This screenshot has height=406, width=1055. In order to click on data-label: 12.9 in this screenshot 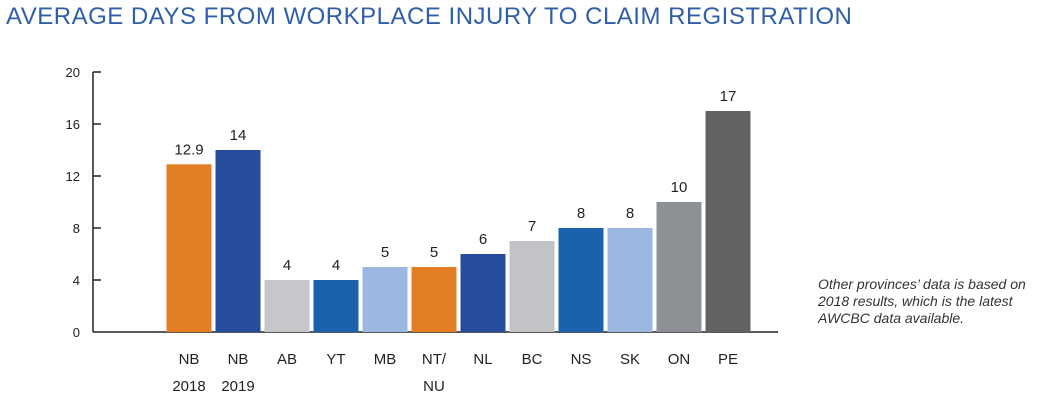, I will do `click(188, 149)`.